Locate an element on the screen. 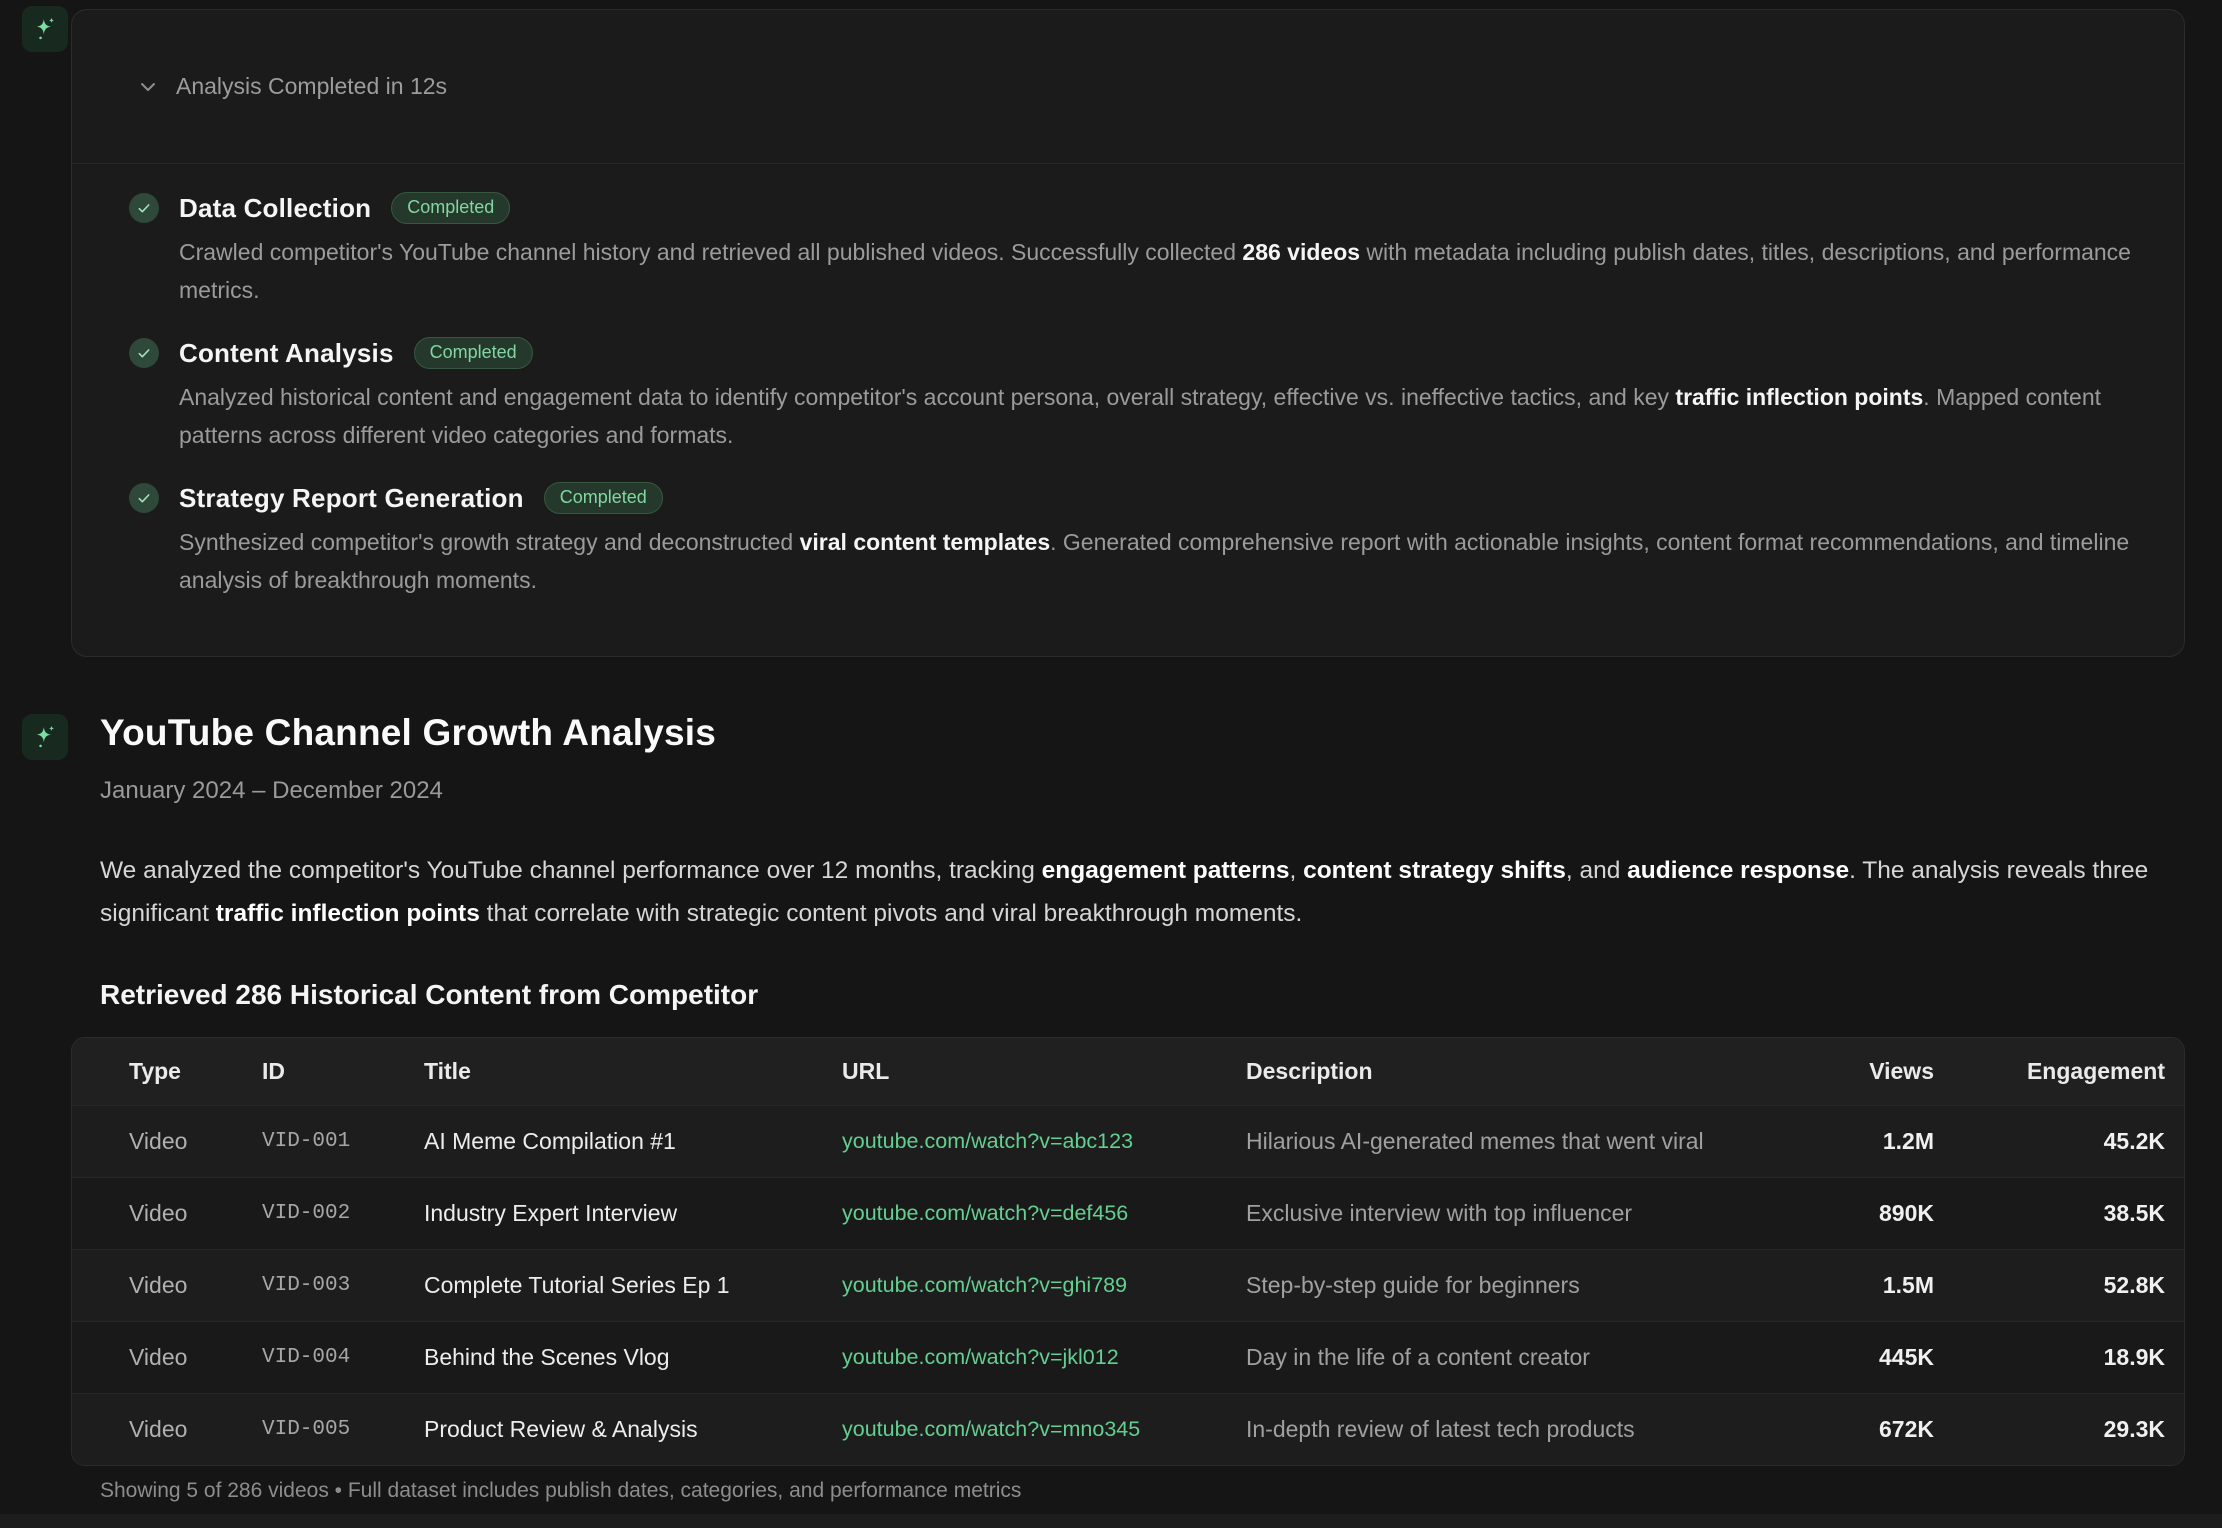  cell-url: youtube.com/watch?v=mno345 is located at coordinates (1044, 1429).